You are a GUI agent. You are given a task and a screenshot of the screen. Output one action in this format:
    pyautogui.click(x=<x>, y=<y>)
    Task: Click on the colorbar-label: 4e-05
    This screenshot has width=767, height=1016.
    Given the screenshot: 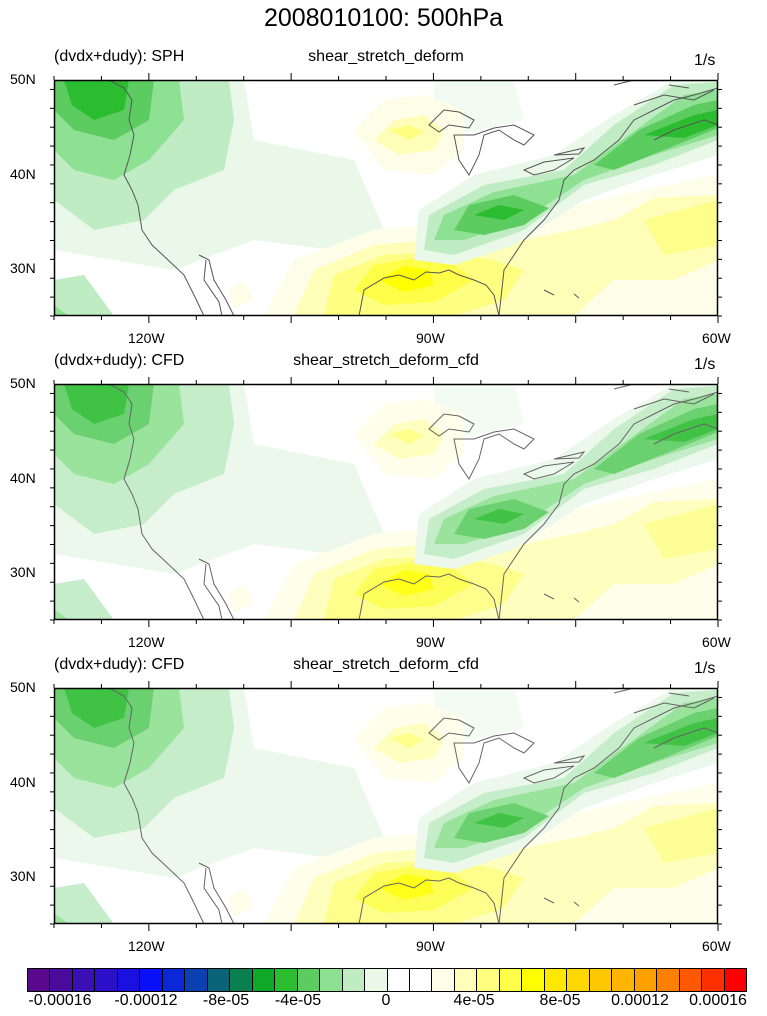 What is the action you would take?
    pyautogui.click(x=474, y=1000)
    